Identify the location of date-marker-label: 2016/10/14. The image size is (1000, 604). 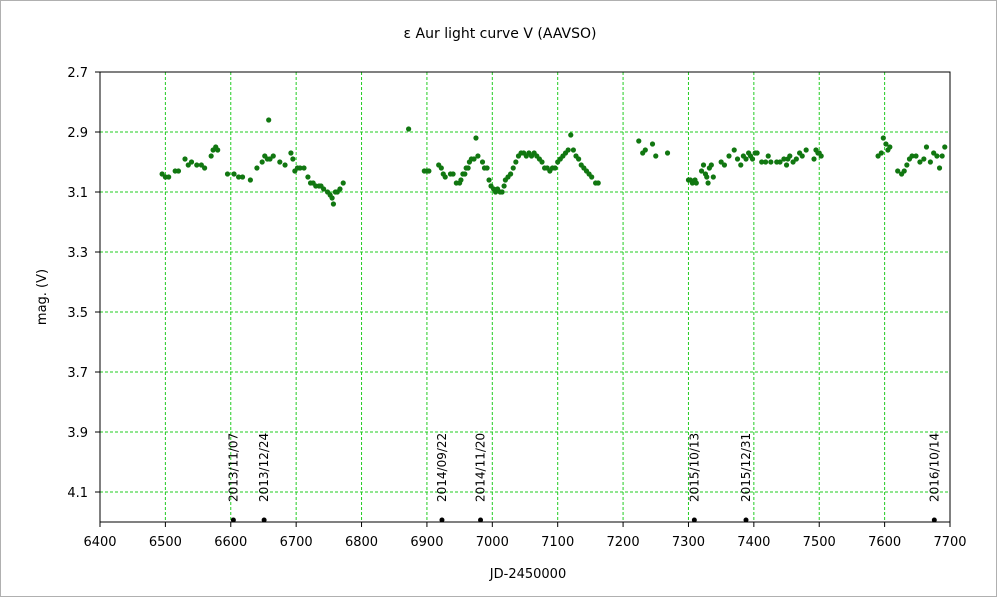
(934, 467).